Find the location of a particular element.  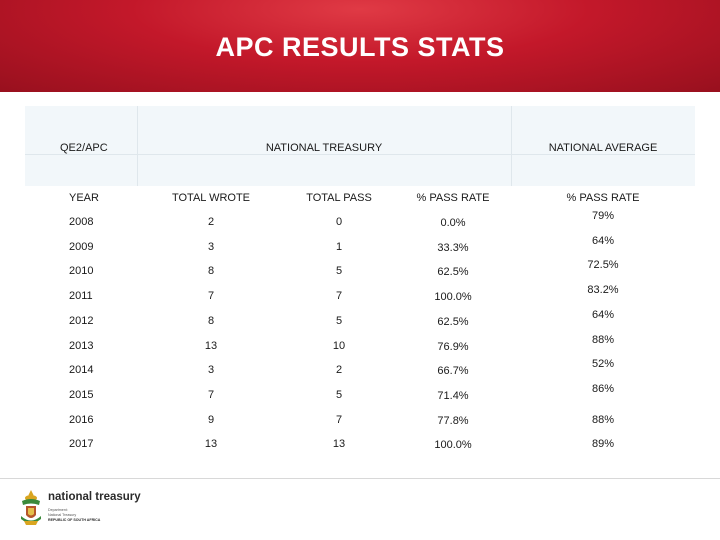

cell-year: 2014 is located at coordinates (81, 370).